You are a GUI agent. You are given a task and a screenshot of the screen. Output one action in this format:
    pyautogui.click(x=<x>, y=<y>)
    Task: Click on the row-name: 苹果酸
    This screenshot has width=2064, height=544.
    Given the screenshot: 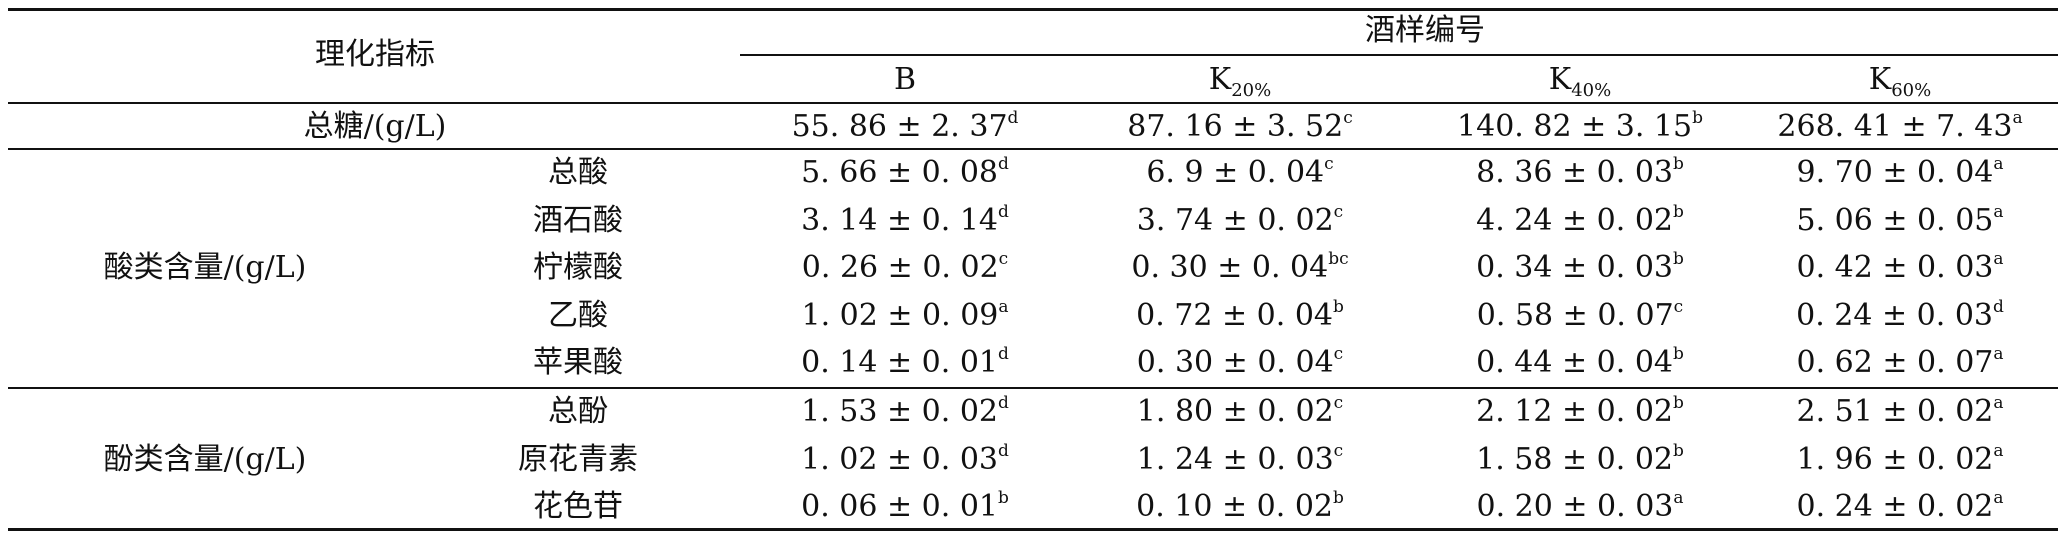 What is the action you would take?
    pyautogui.click(x=578, y=362)
    